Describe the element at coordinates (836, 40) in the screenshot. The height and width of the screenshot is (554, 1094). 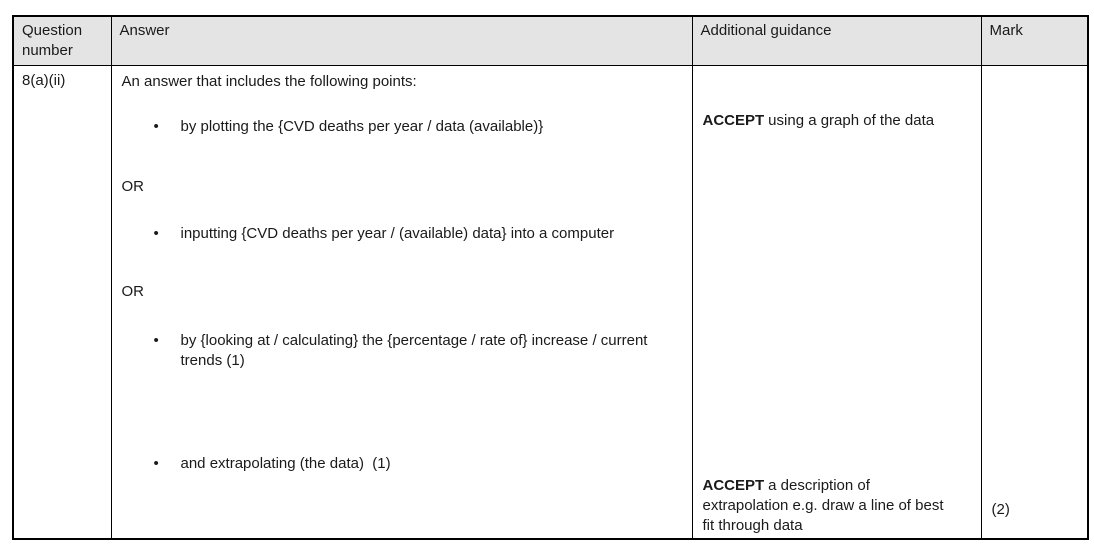
I see `col-header-additional-guidance: Additional guidance` at that location.